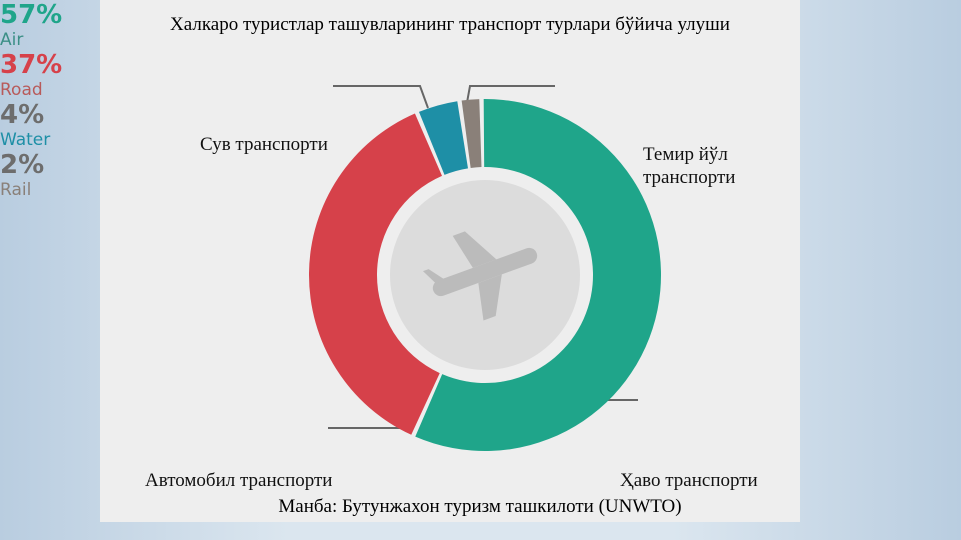 This screenshot has height=540, width=961. Describe the element at coordinates (264, 144) in the screenshot. I see `caption: Сув транспорти` at that location.